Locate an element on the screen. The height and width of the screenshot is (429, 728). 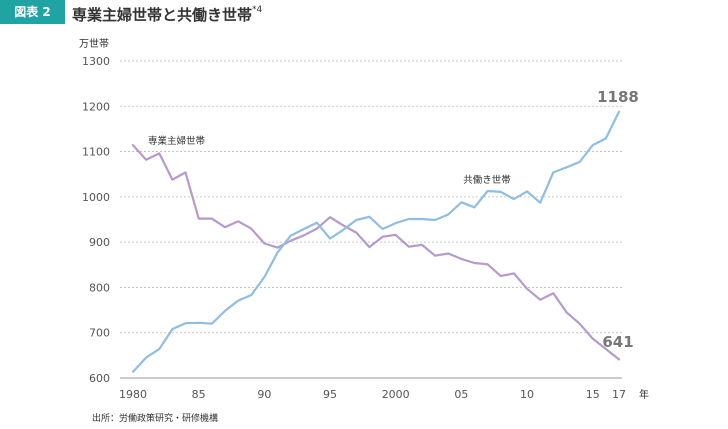
chart-header: 図表 2 専業主婦世帯と共働き世帯*4 is located at coordinates (364, 13).